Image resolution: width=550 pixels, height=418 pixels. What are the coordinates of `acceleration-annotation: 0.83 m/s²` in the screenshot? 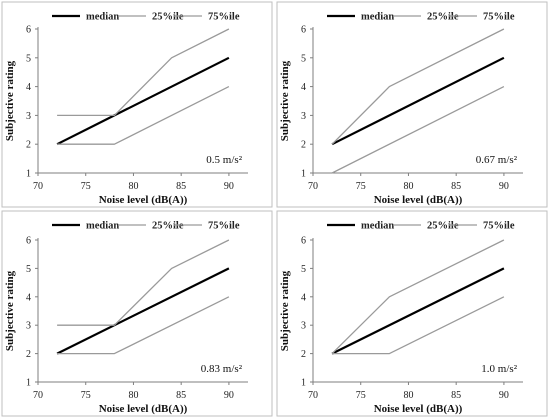 It's located at (222, 369).